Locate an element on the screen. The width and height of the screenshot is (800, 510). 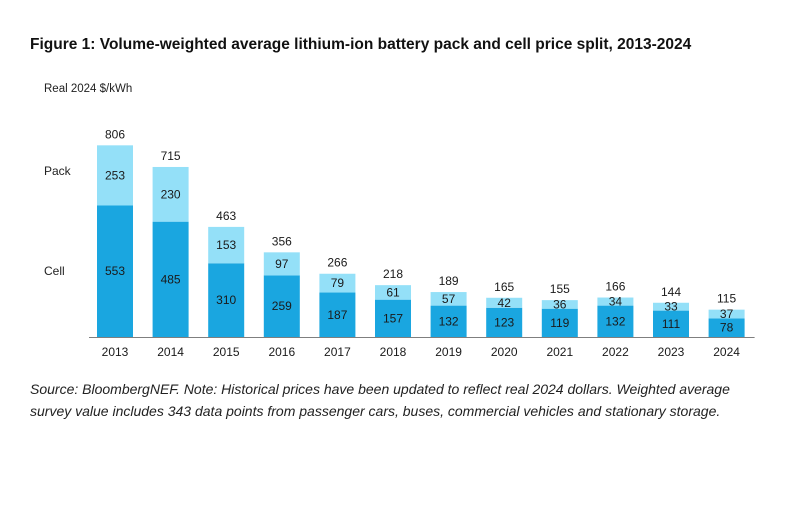
bar-pack-2024 is located at coordinates (726, 314).